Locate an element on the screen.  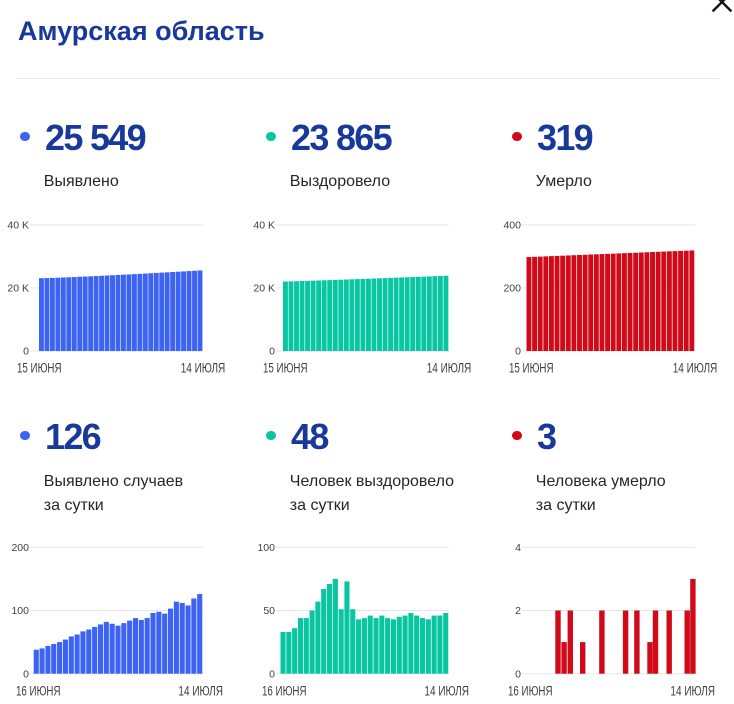
svg-text: 50 is located at coordinates (269, 611).